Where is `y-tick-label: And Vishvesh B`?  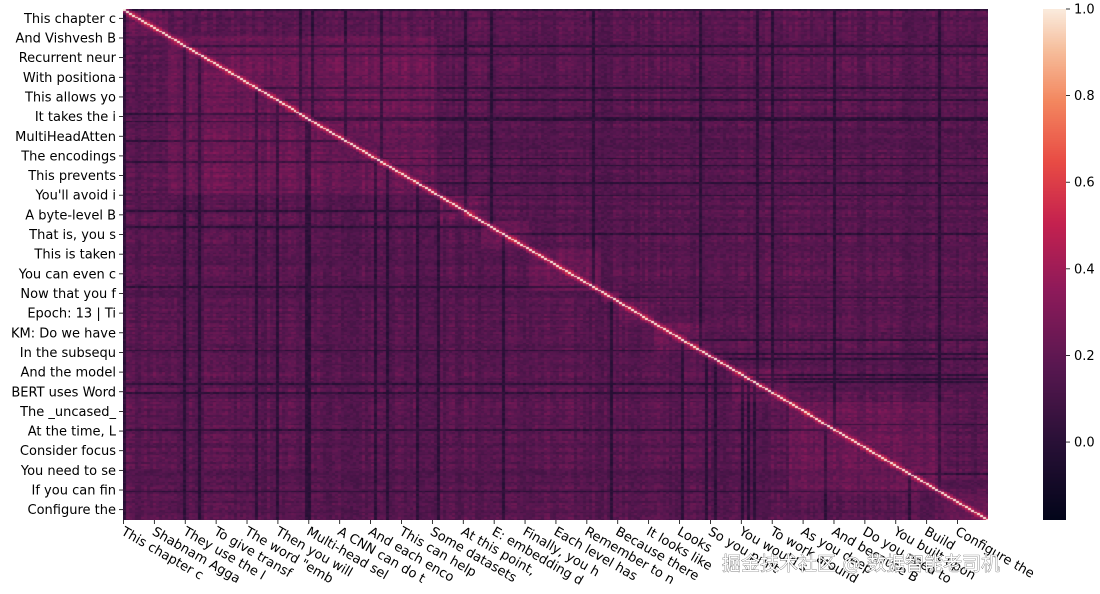
y-tick-label: And Vishvesh B is located at coordinates (65, 38).